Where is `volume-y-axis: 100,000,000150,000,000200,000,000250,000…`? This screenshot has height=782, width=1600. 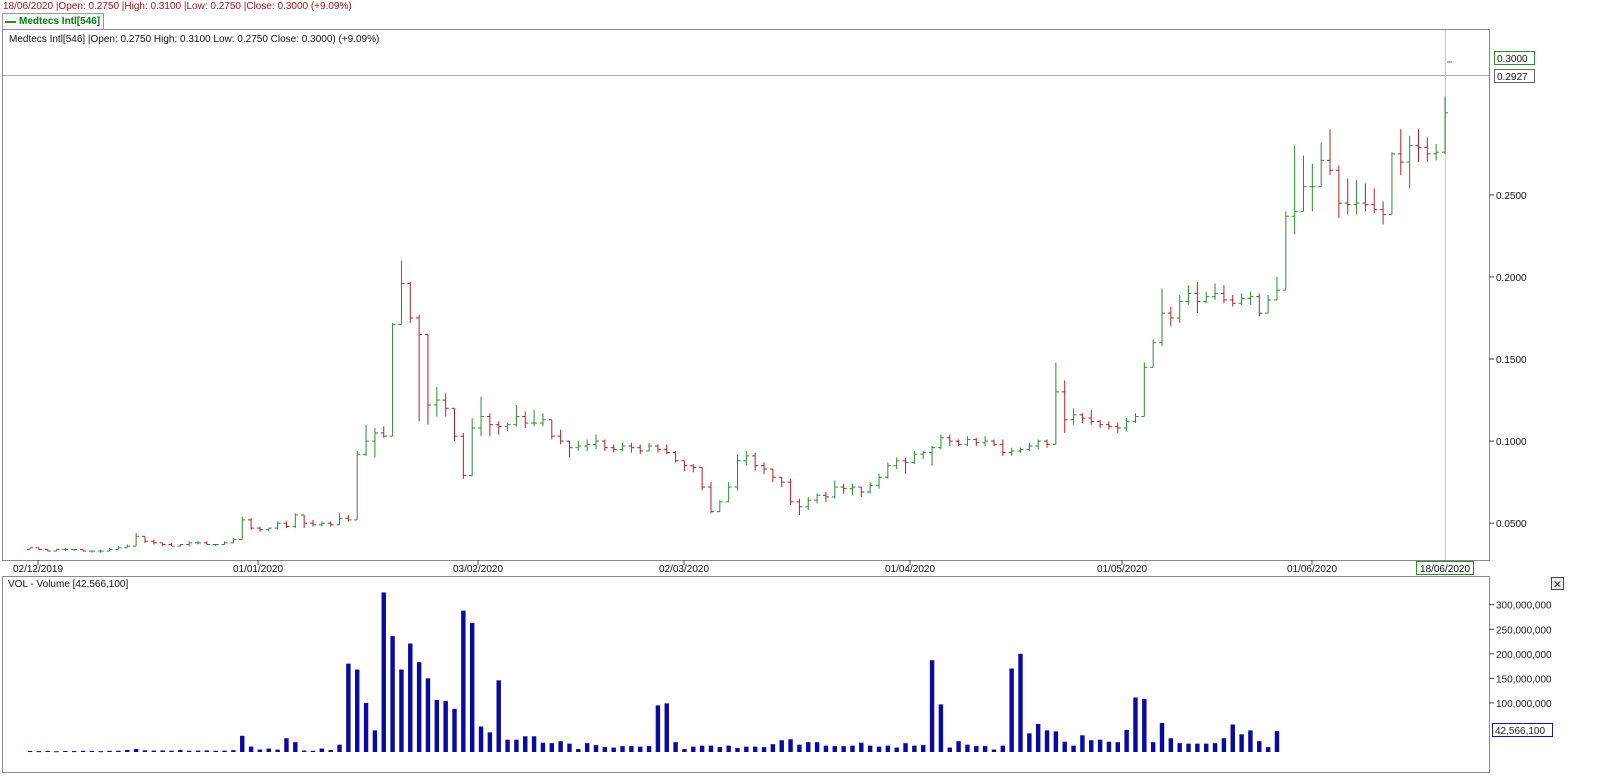
volume-y-axis: 100,000,000150,000,000200,000,000250,000… is located at coordinates (1521, 669).